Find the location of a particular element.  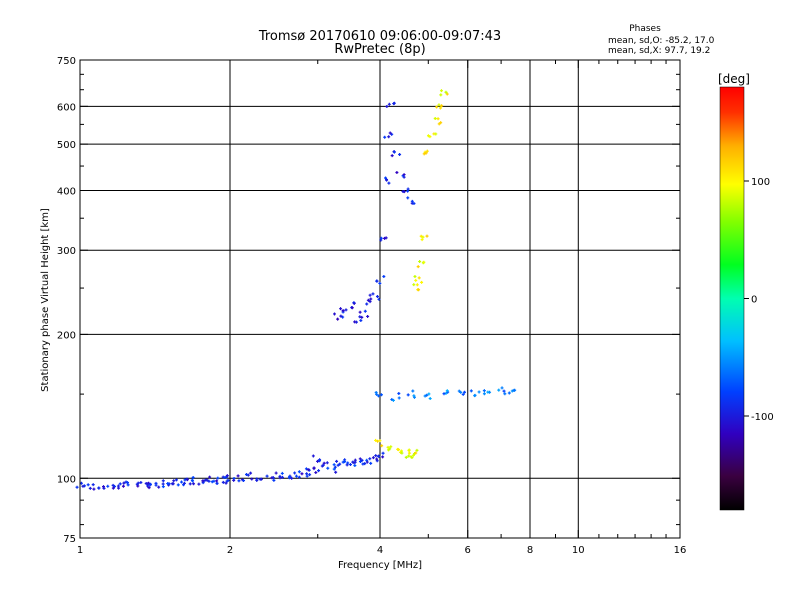

colorbar-tick-label: 100 is located at coordinates (760, 182).